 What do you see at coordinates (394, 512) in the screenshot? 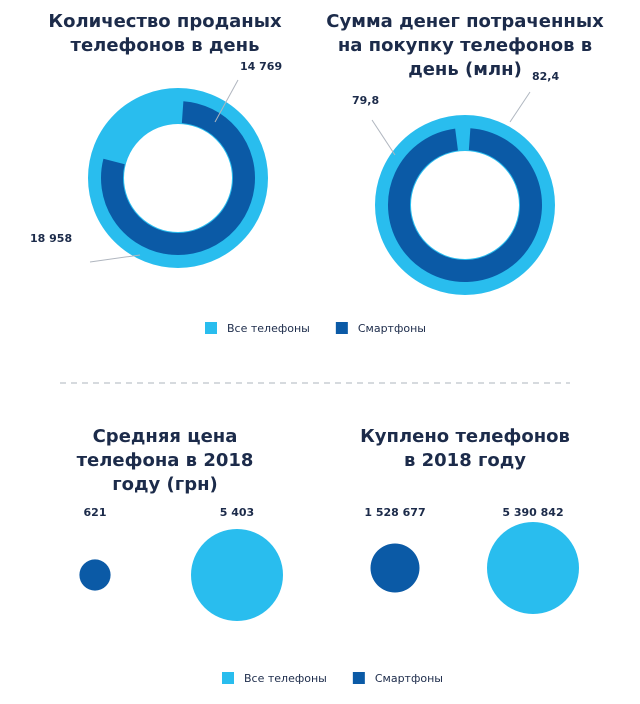
I see `value-label: 1 528 677` at bounding box center [394, 512].